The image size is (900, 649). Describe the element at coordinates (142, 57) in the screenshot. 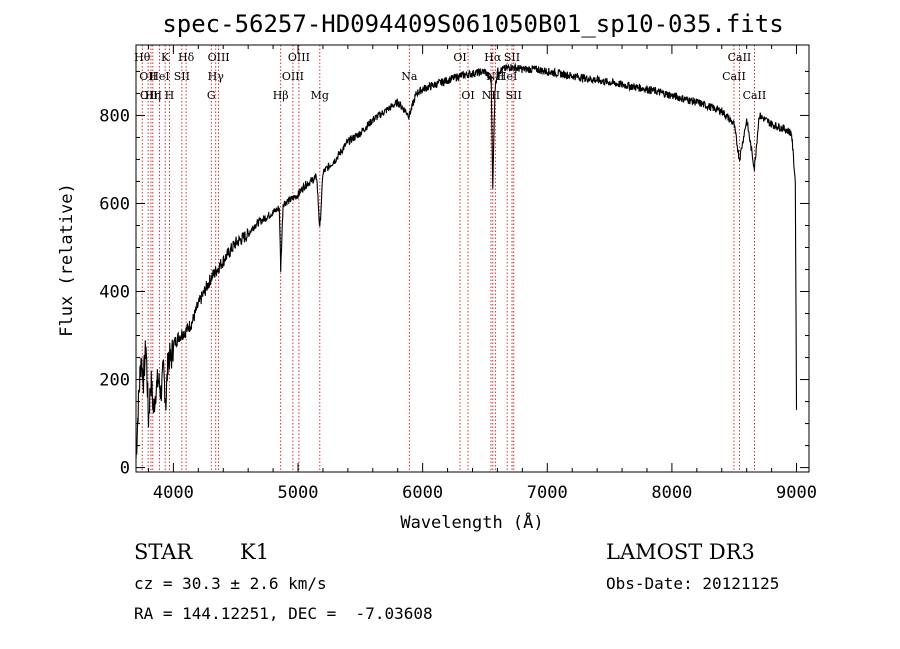

I see `spectral-line-label: Hθ` at that location.